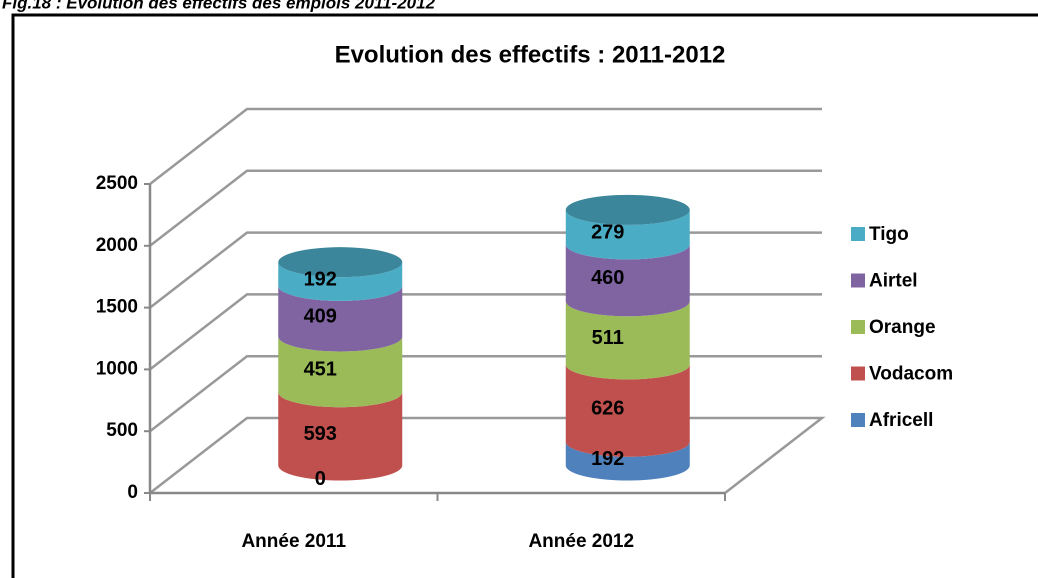 This screenshot has width=1038, height=578. I want to click on legend-label: Orange, so click(902, 327).